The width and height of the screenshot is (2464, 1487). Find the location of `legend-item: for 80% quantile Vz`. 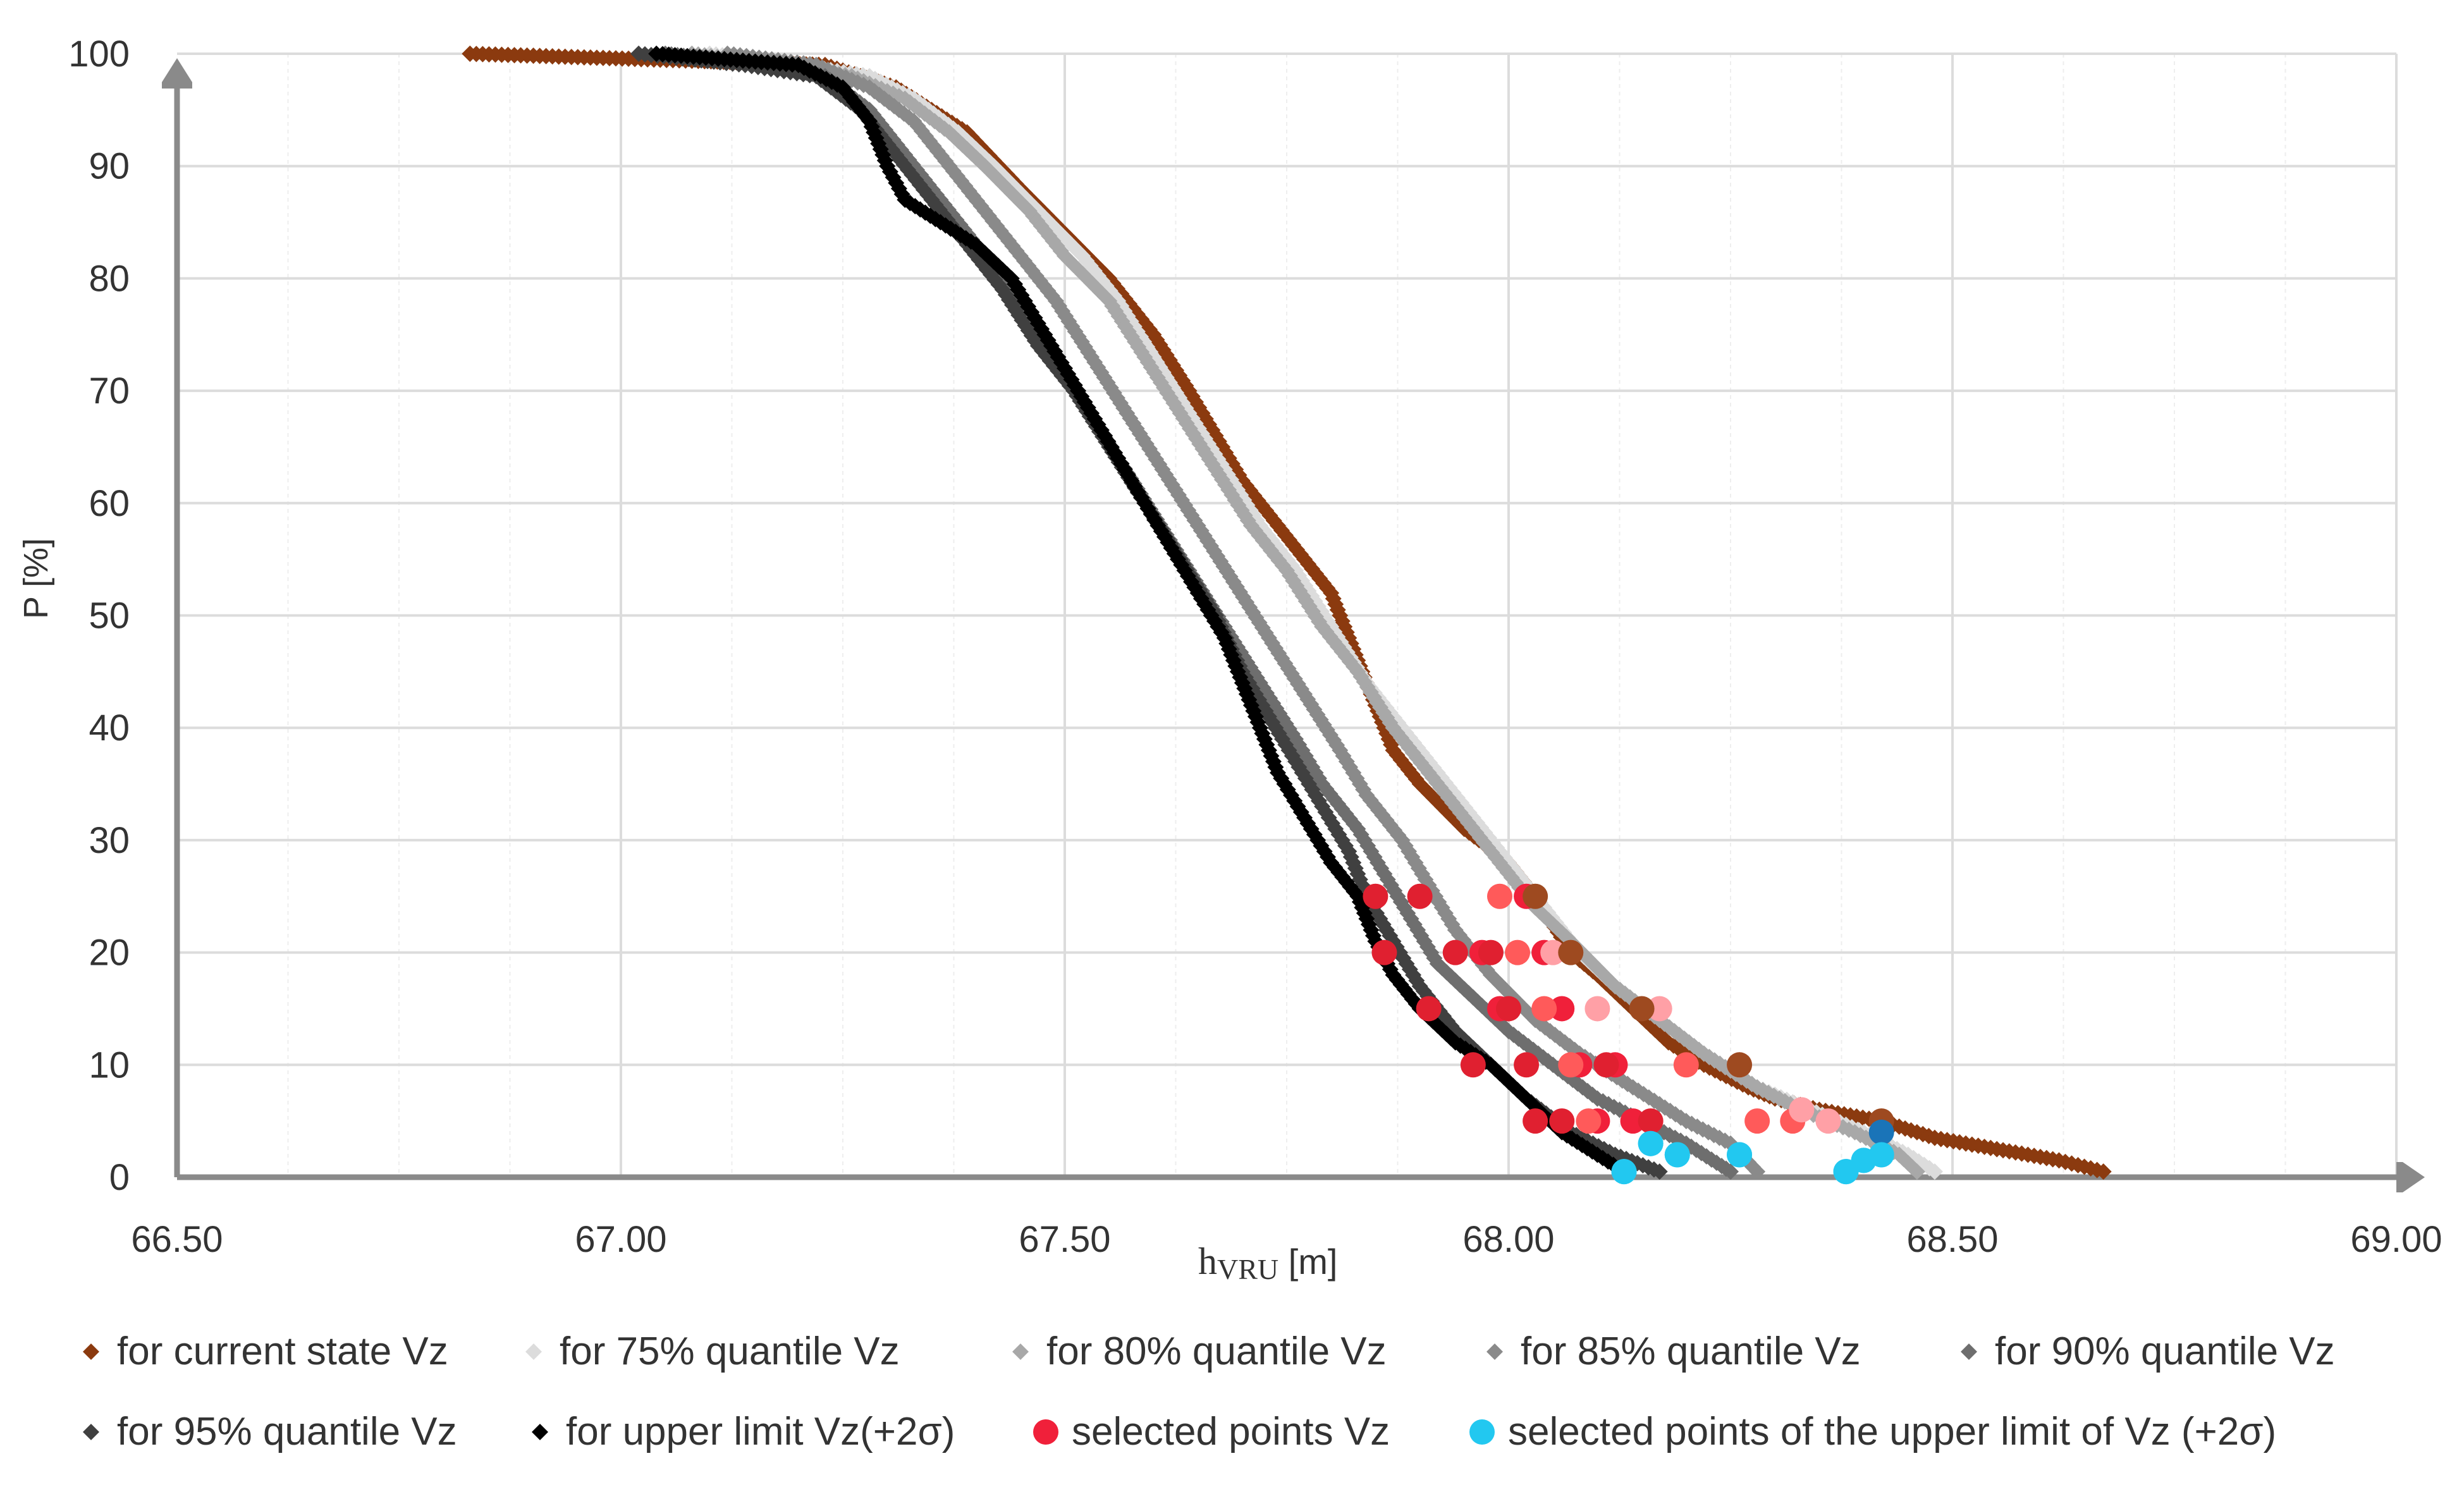

legend-item: for 80% quantile Vz is located at coordinates (1199, 1352).